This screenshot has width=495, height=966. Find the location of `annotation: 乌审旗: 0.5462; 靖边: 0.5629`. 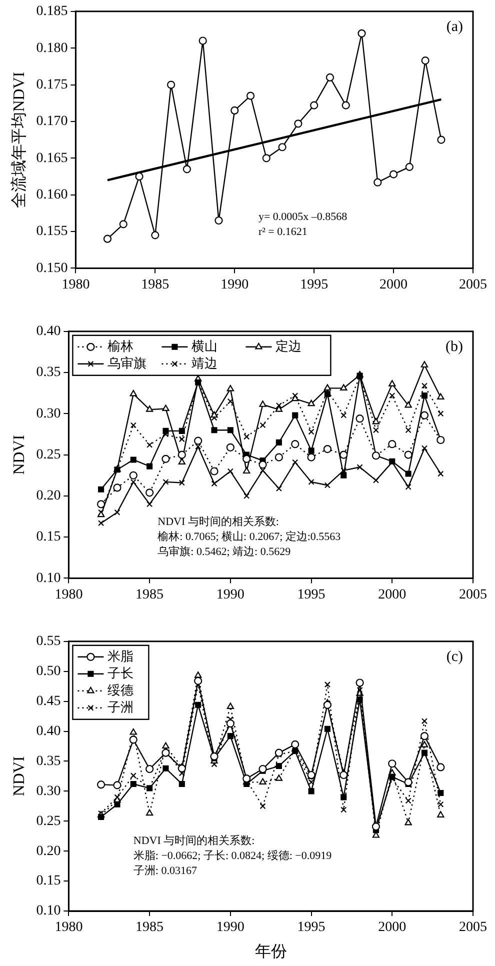

annotation: 乌审旗: 0.5462; 靖边: 0.5629 is located at coordinates (225, 551).